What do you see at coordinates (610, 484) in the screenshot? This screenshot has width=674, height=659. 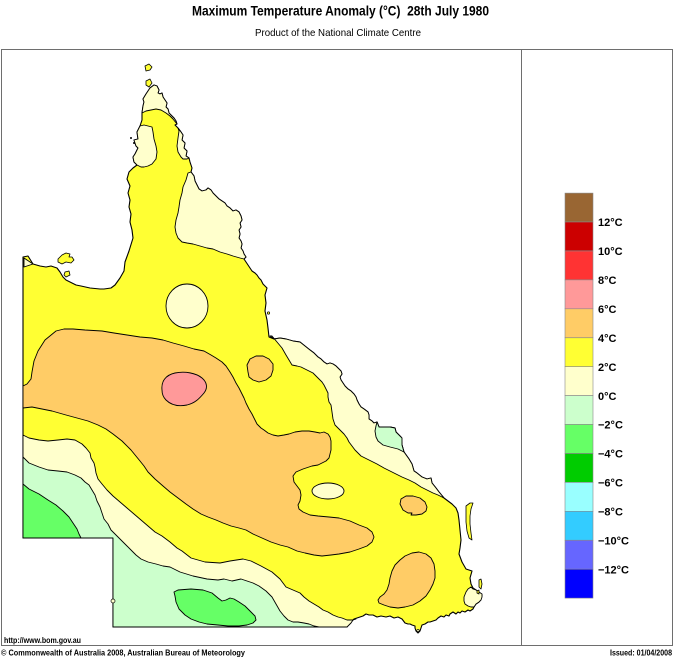 I see `svg-text: −6°C` at bounding box center [610, 484].